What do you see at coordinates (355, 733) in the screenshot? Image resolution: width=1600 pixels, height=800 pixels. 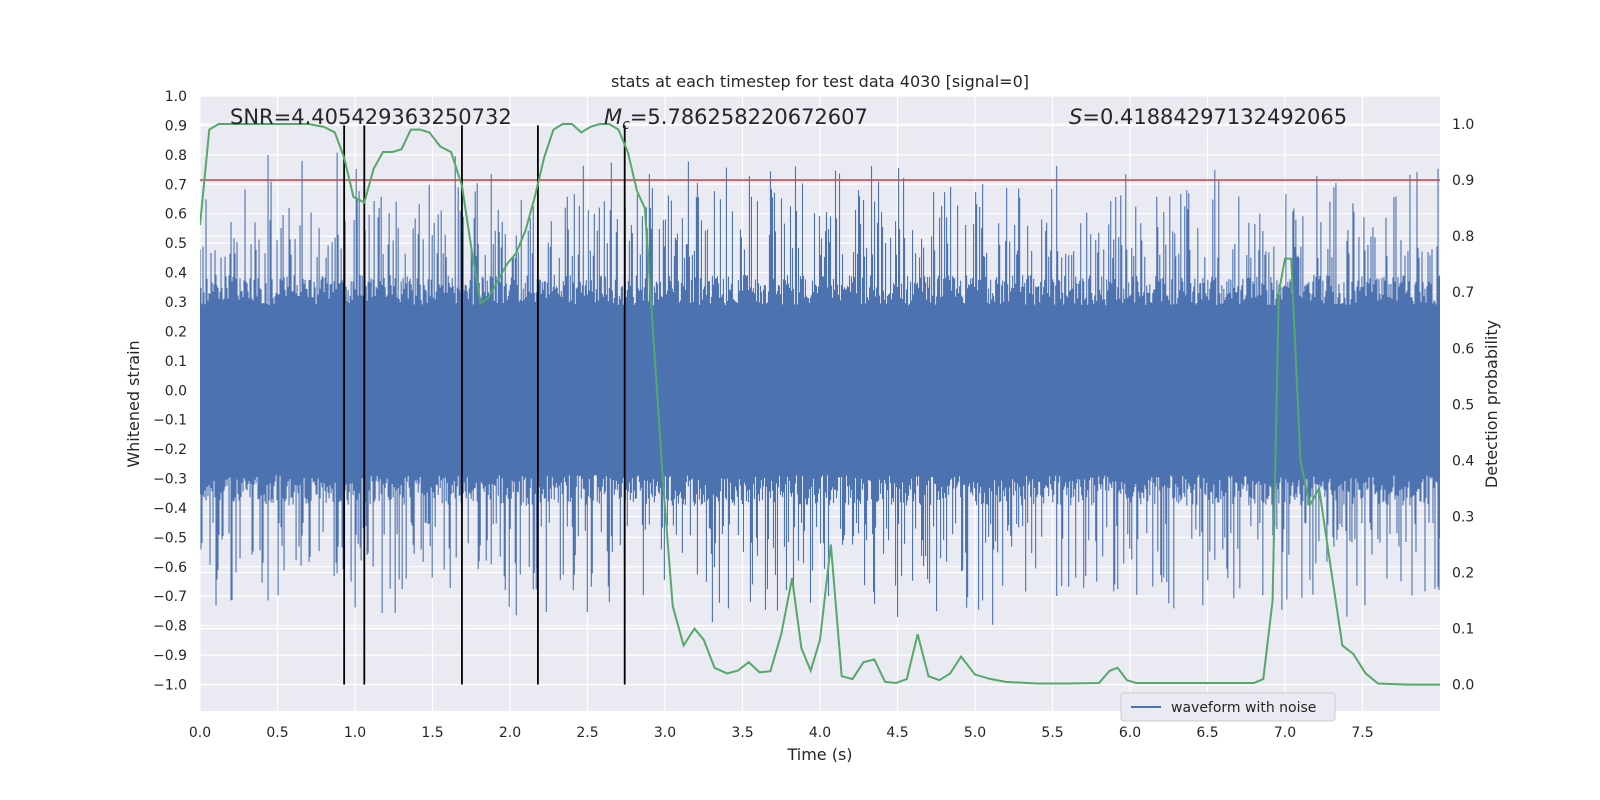 I see `x-tick-label: 1.0` at bounding box center [355, 733].